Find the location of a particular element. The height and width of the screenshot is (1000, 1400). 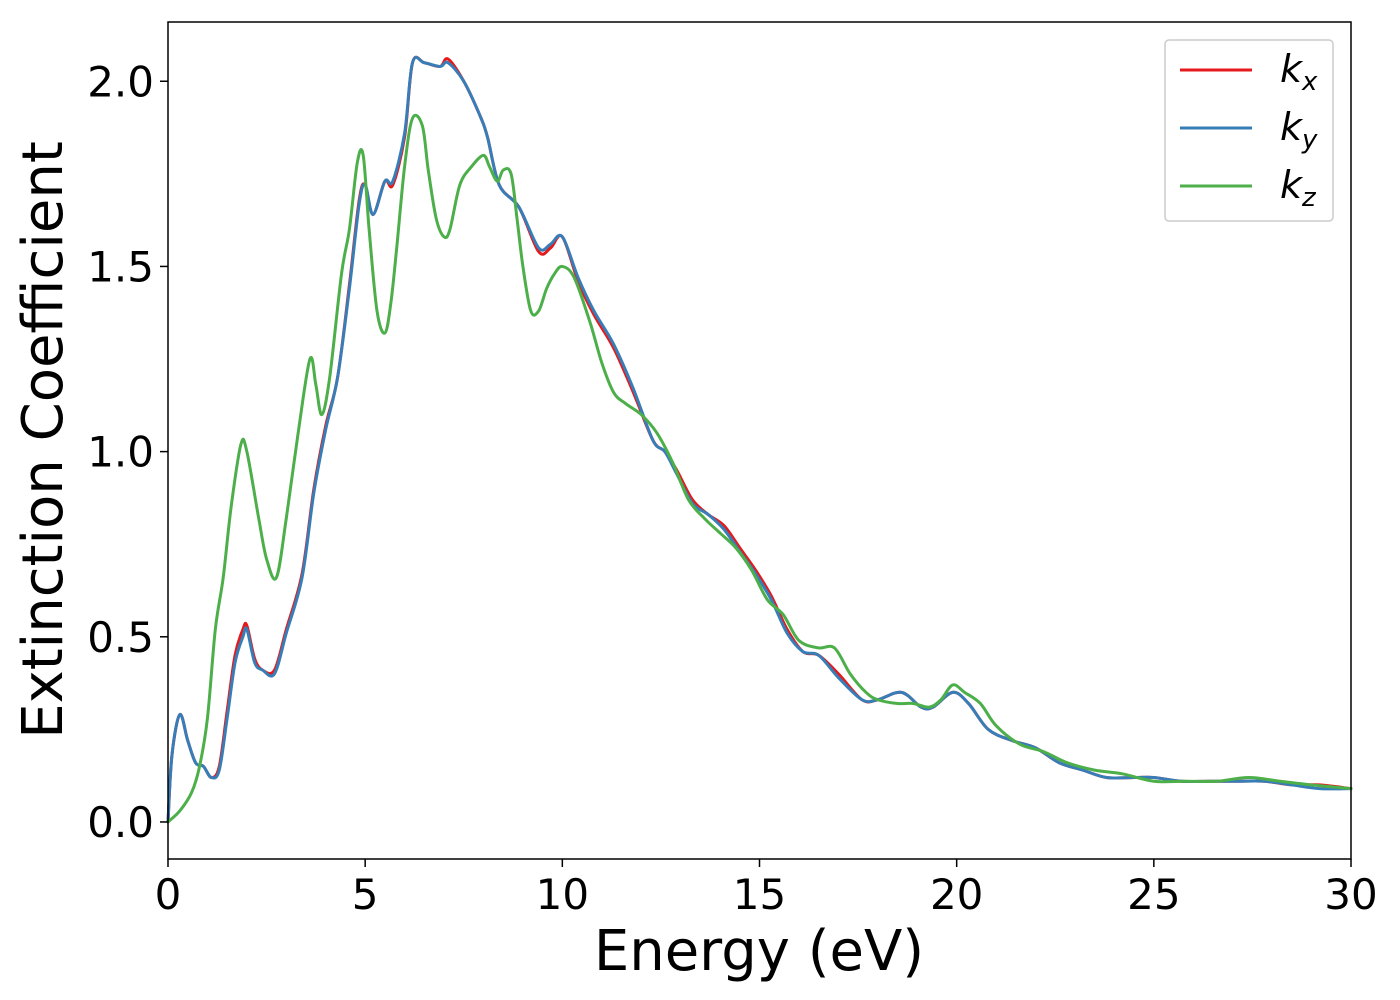

x-tick-label: 25 is located at coordinates (1153, 894).